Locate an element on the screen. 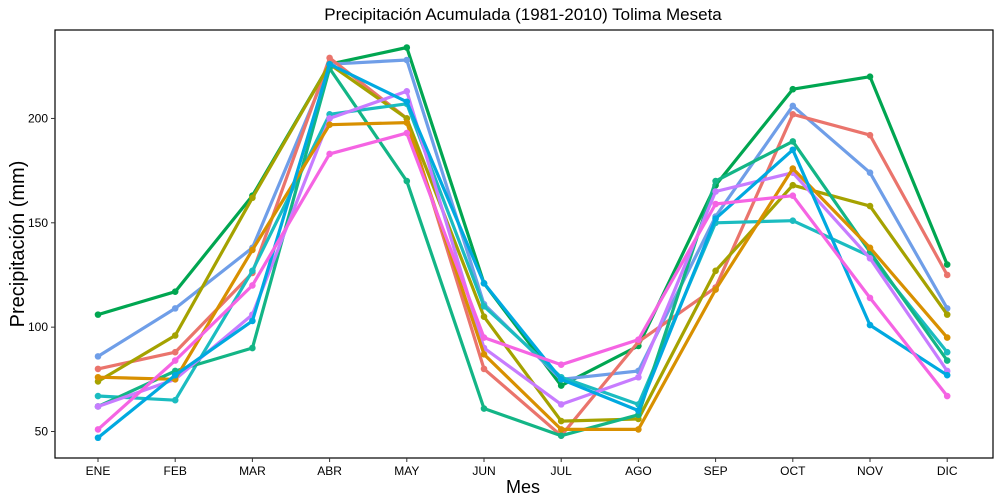  x-tick-label: DIC is located at coordinates (947, 471).